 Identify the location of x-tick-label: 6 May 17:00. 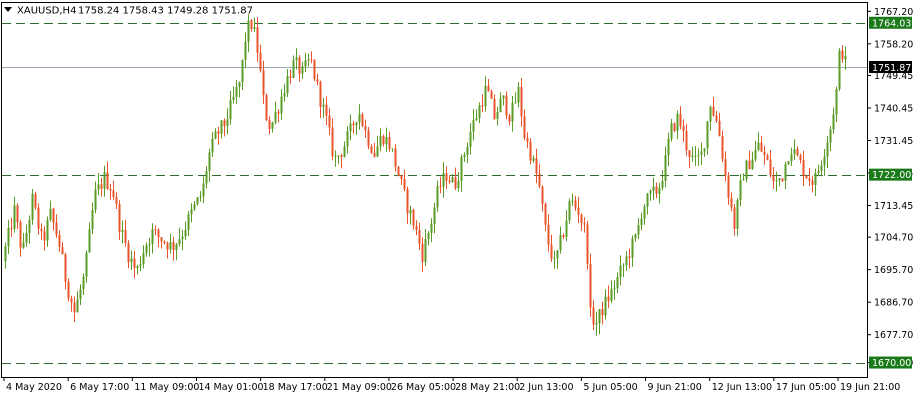
(99, 387).